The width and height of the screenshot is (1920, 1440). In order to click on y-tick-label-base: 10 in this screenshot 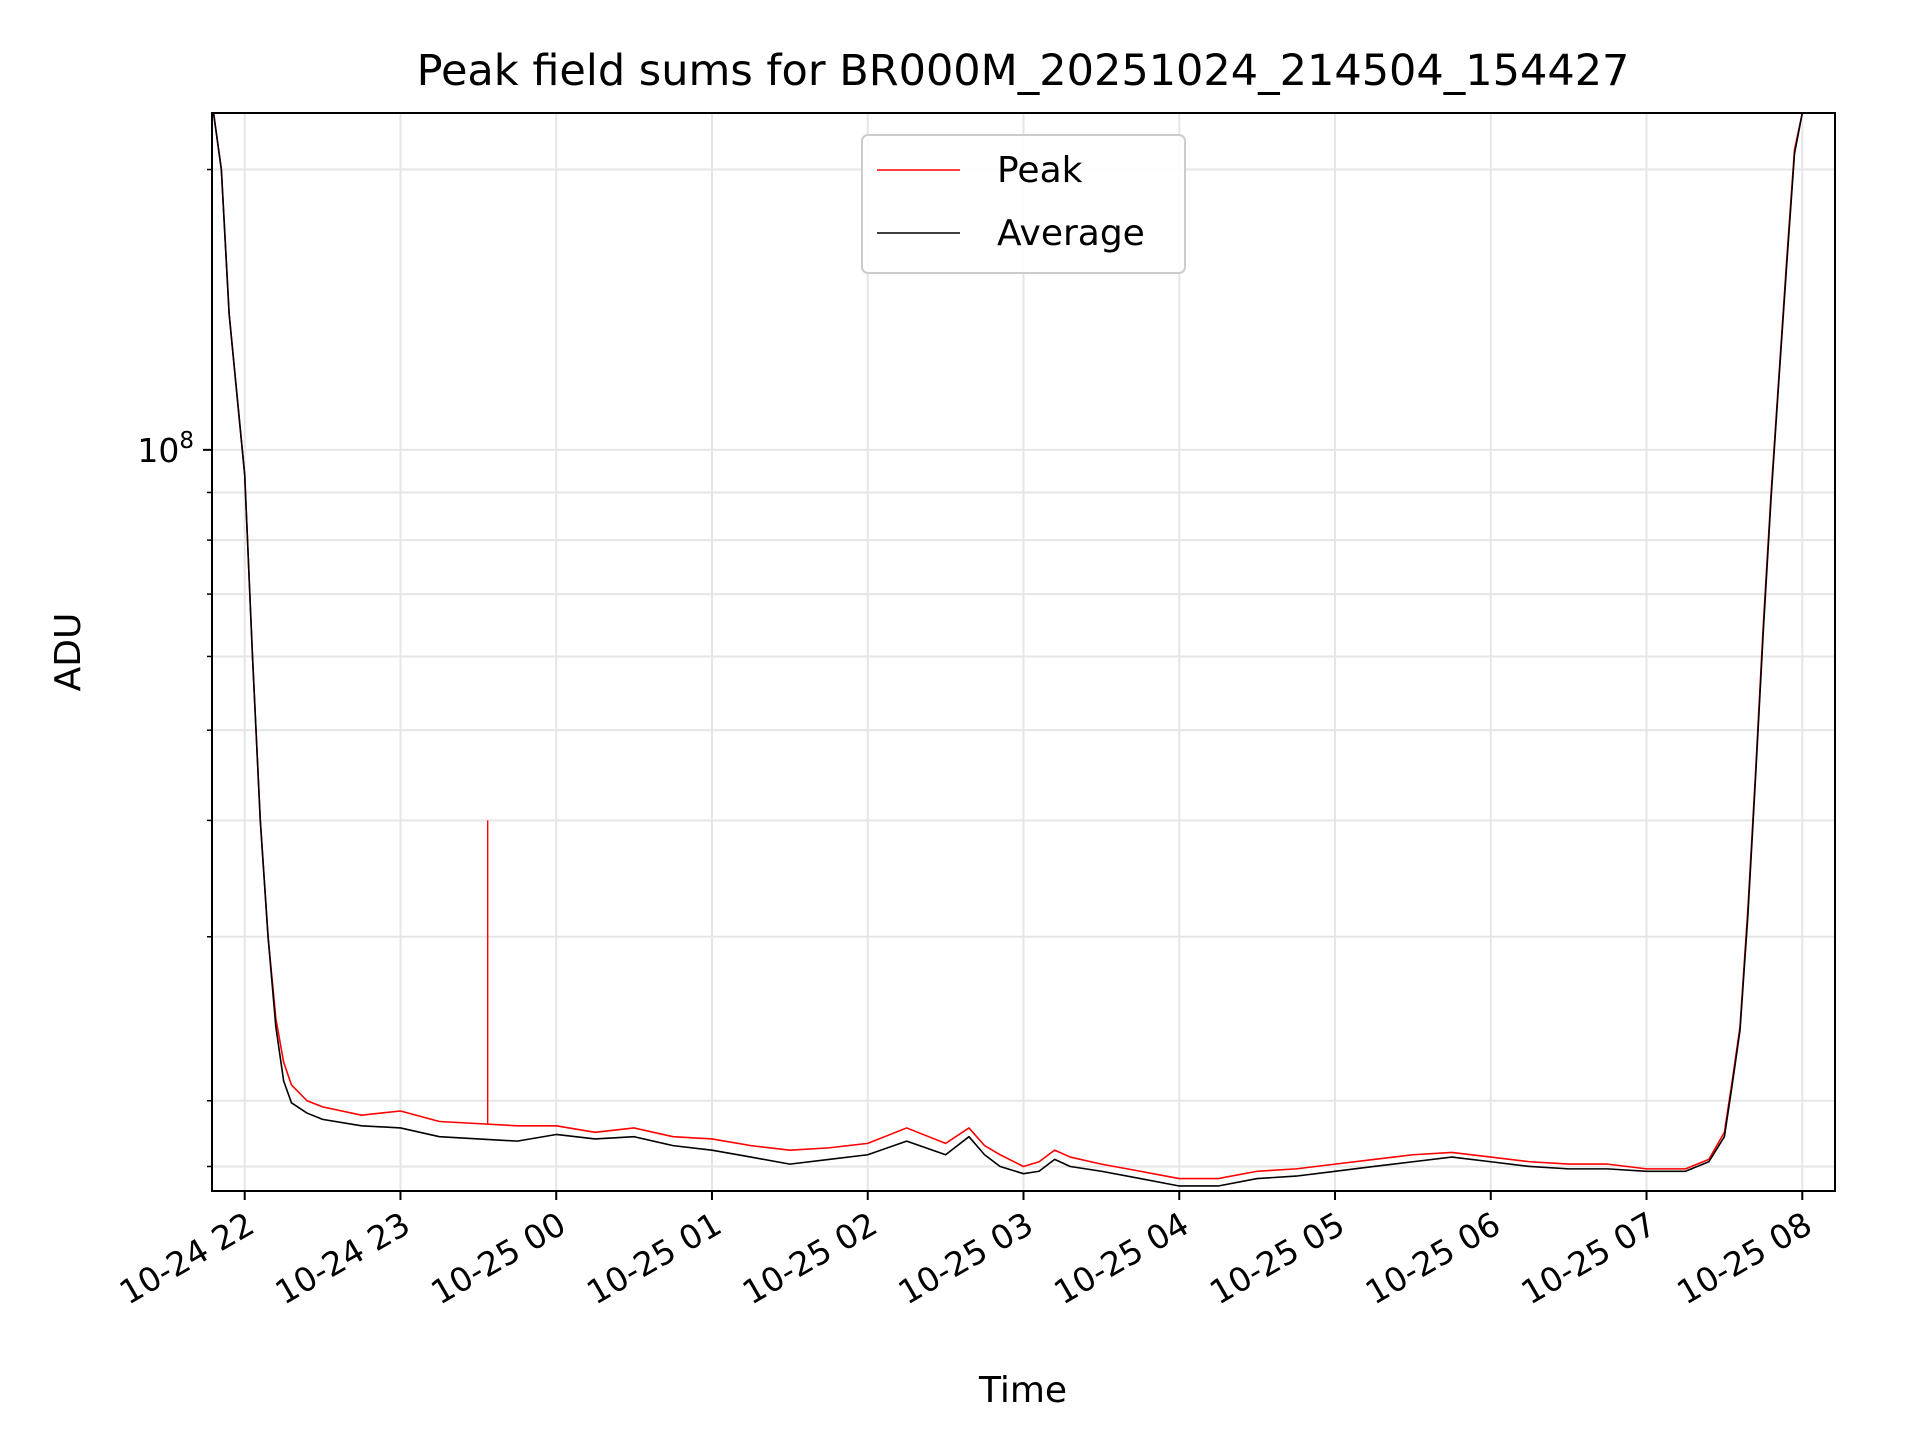, I will do `click(158, 450)`.